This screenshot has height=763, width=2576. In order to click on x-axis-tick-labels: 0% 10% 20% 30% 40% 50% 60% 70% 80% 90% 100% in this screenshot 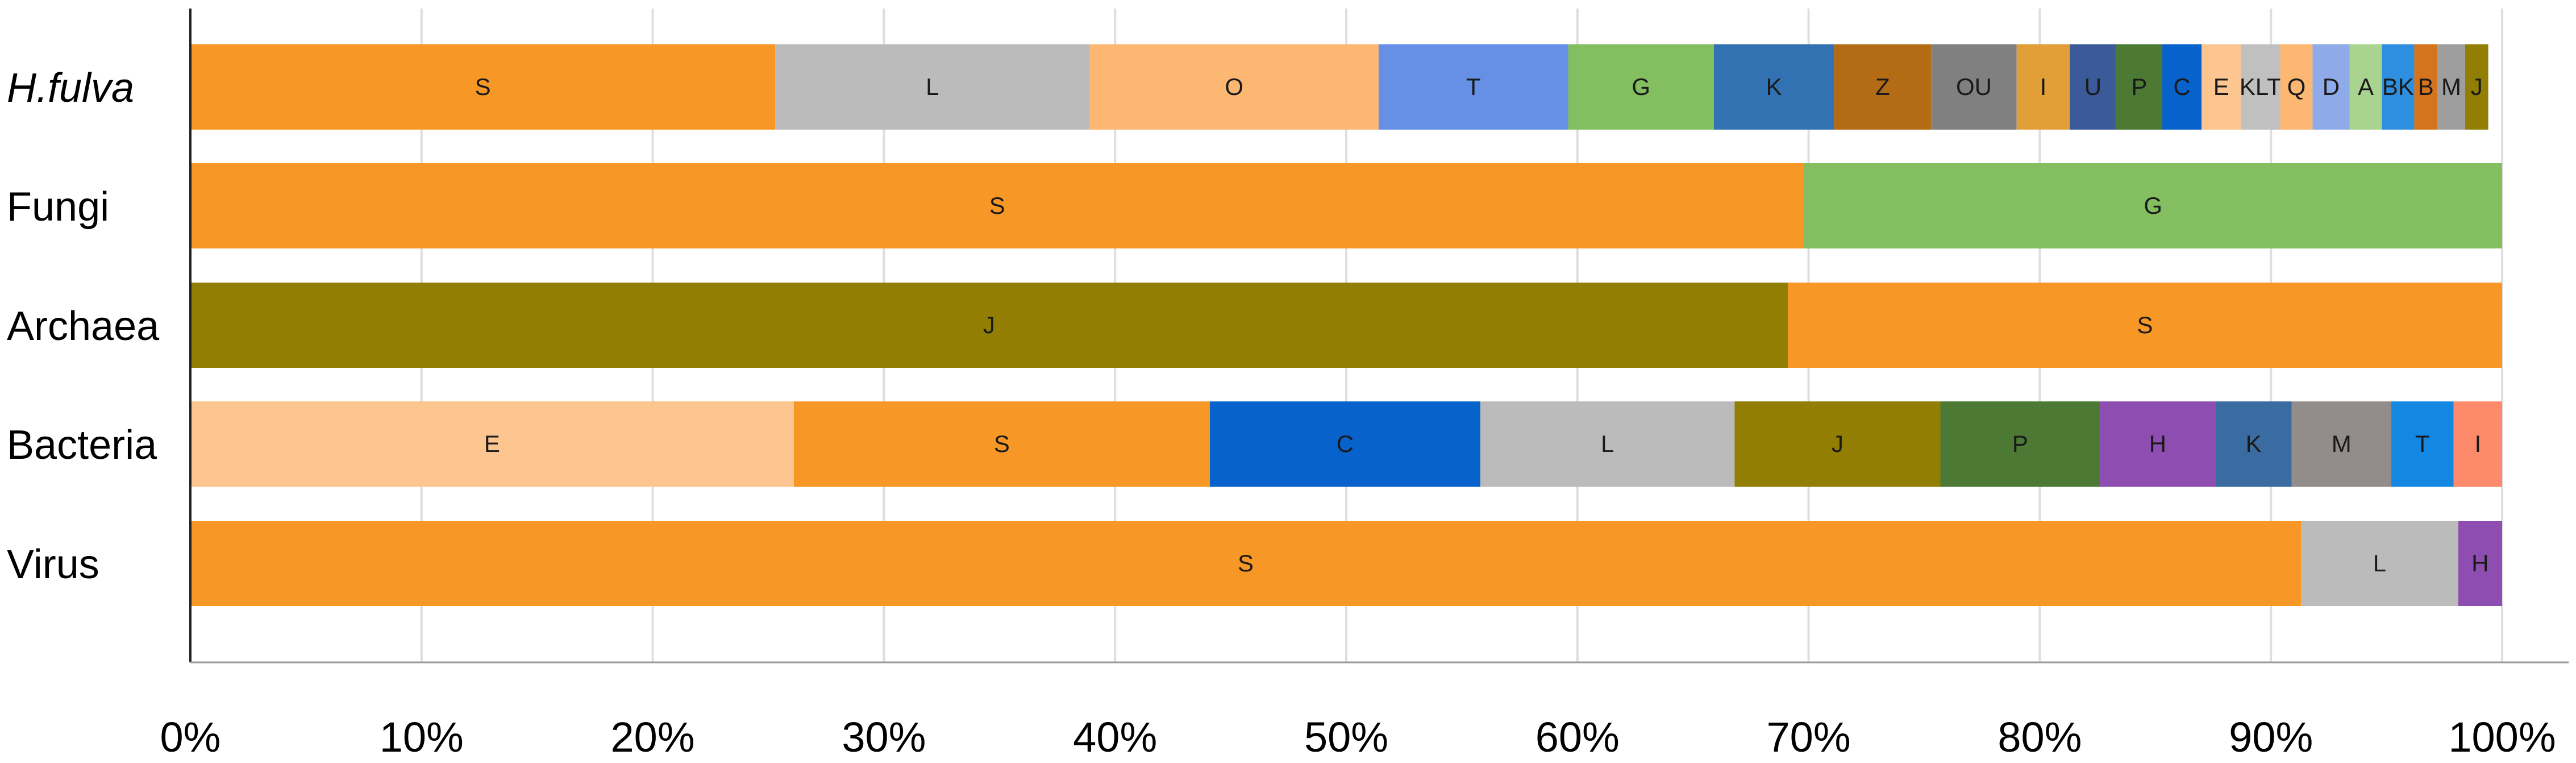, I will do `click(1358, 738)`.